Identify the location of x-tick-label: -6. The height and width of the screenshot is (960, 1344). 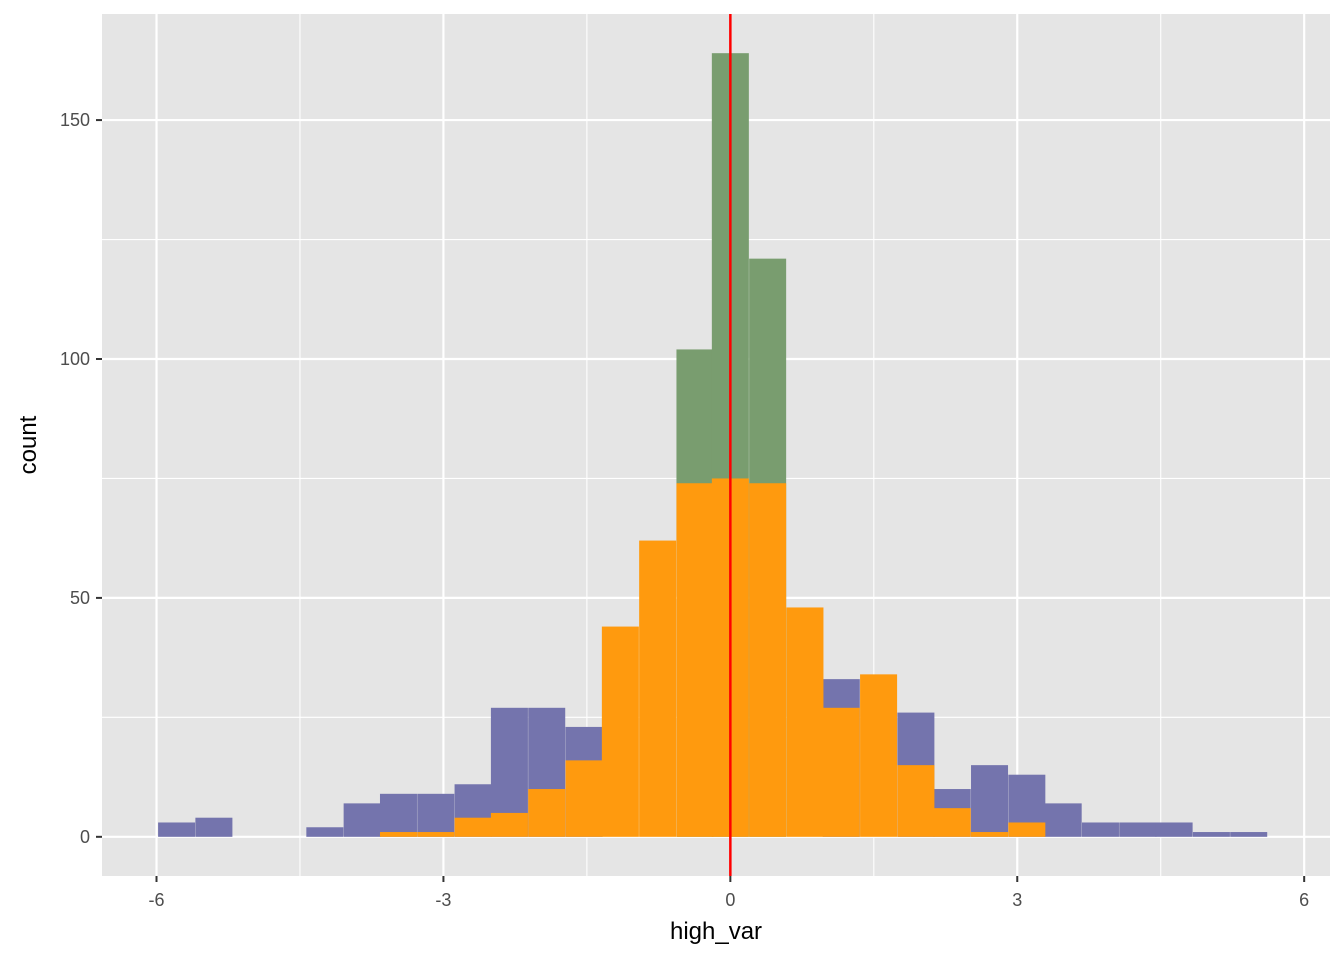
(157, 900).